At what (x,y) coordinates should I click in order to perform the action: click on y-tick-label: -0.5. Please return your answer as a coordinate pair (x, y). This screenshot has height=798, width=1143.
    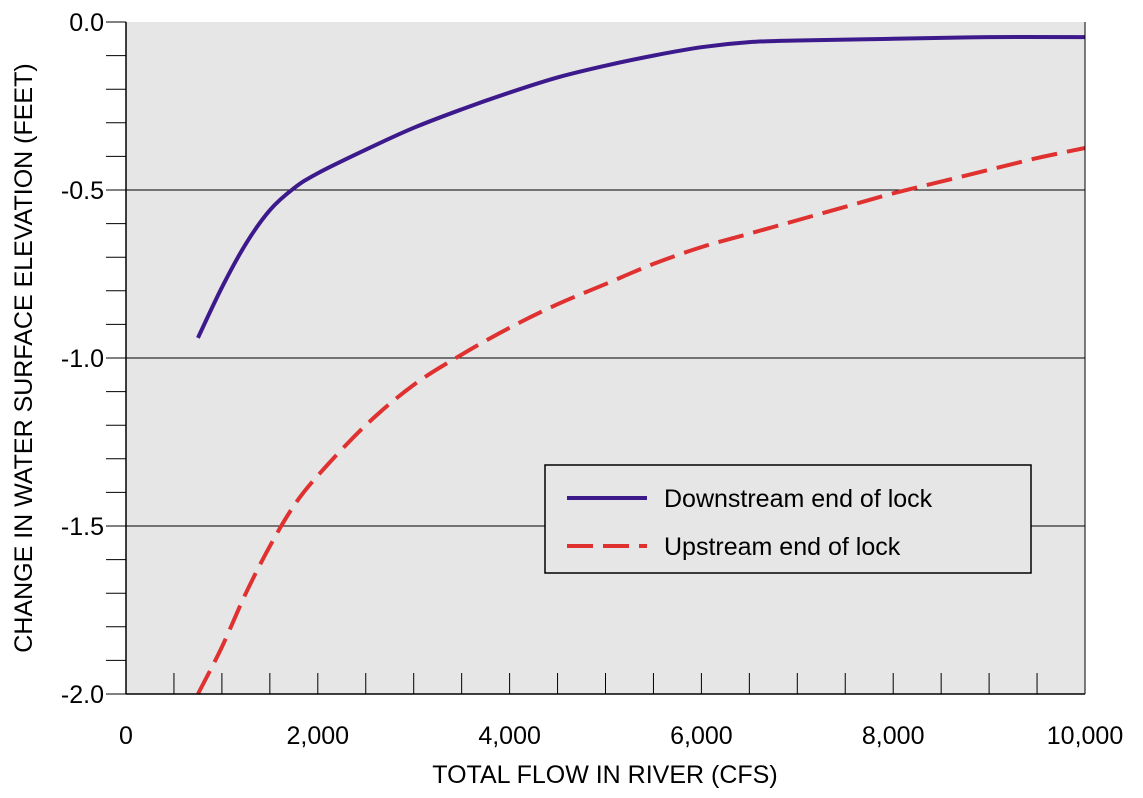
    Looking at the image, I should click on (82, 191).